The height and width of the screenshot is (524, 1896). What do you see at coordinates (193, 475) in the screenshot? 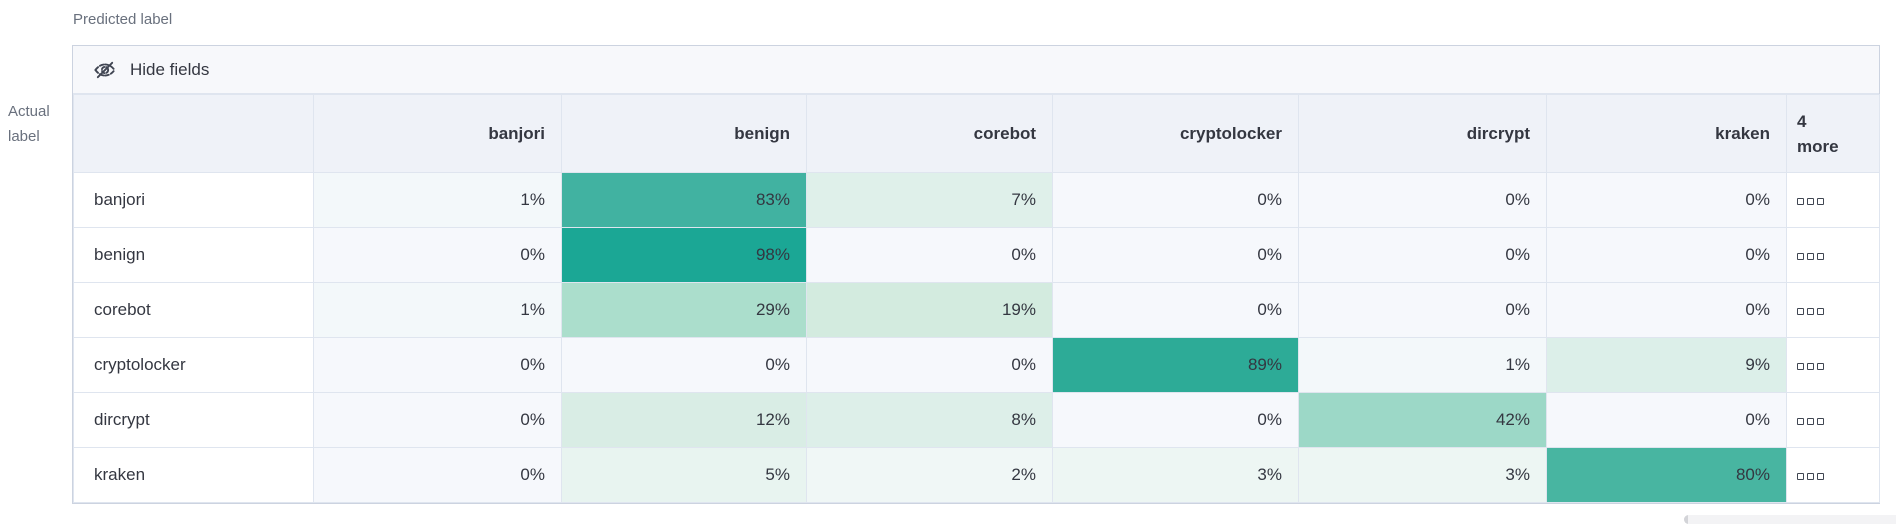
I see `row-label-kraken: kraken` at bounding box center [193, 475].